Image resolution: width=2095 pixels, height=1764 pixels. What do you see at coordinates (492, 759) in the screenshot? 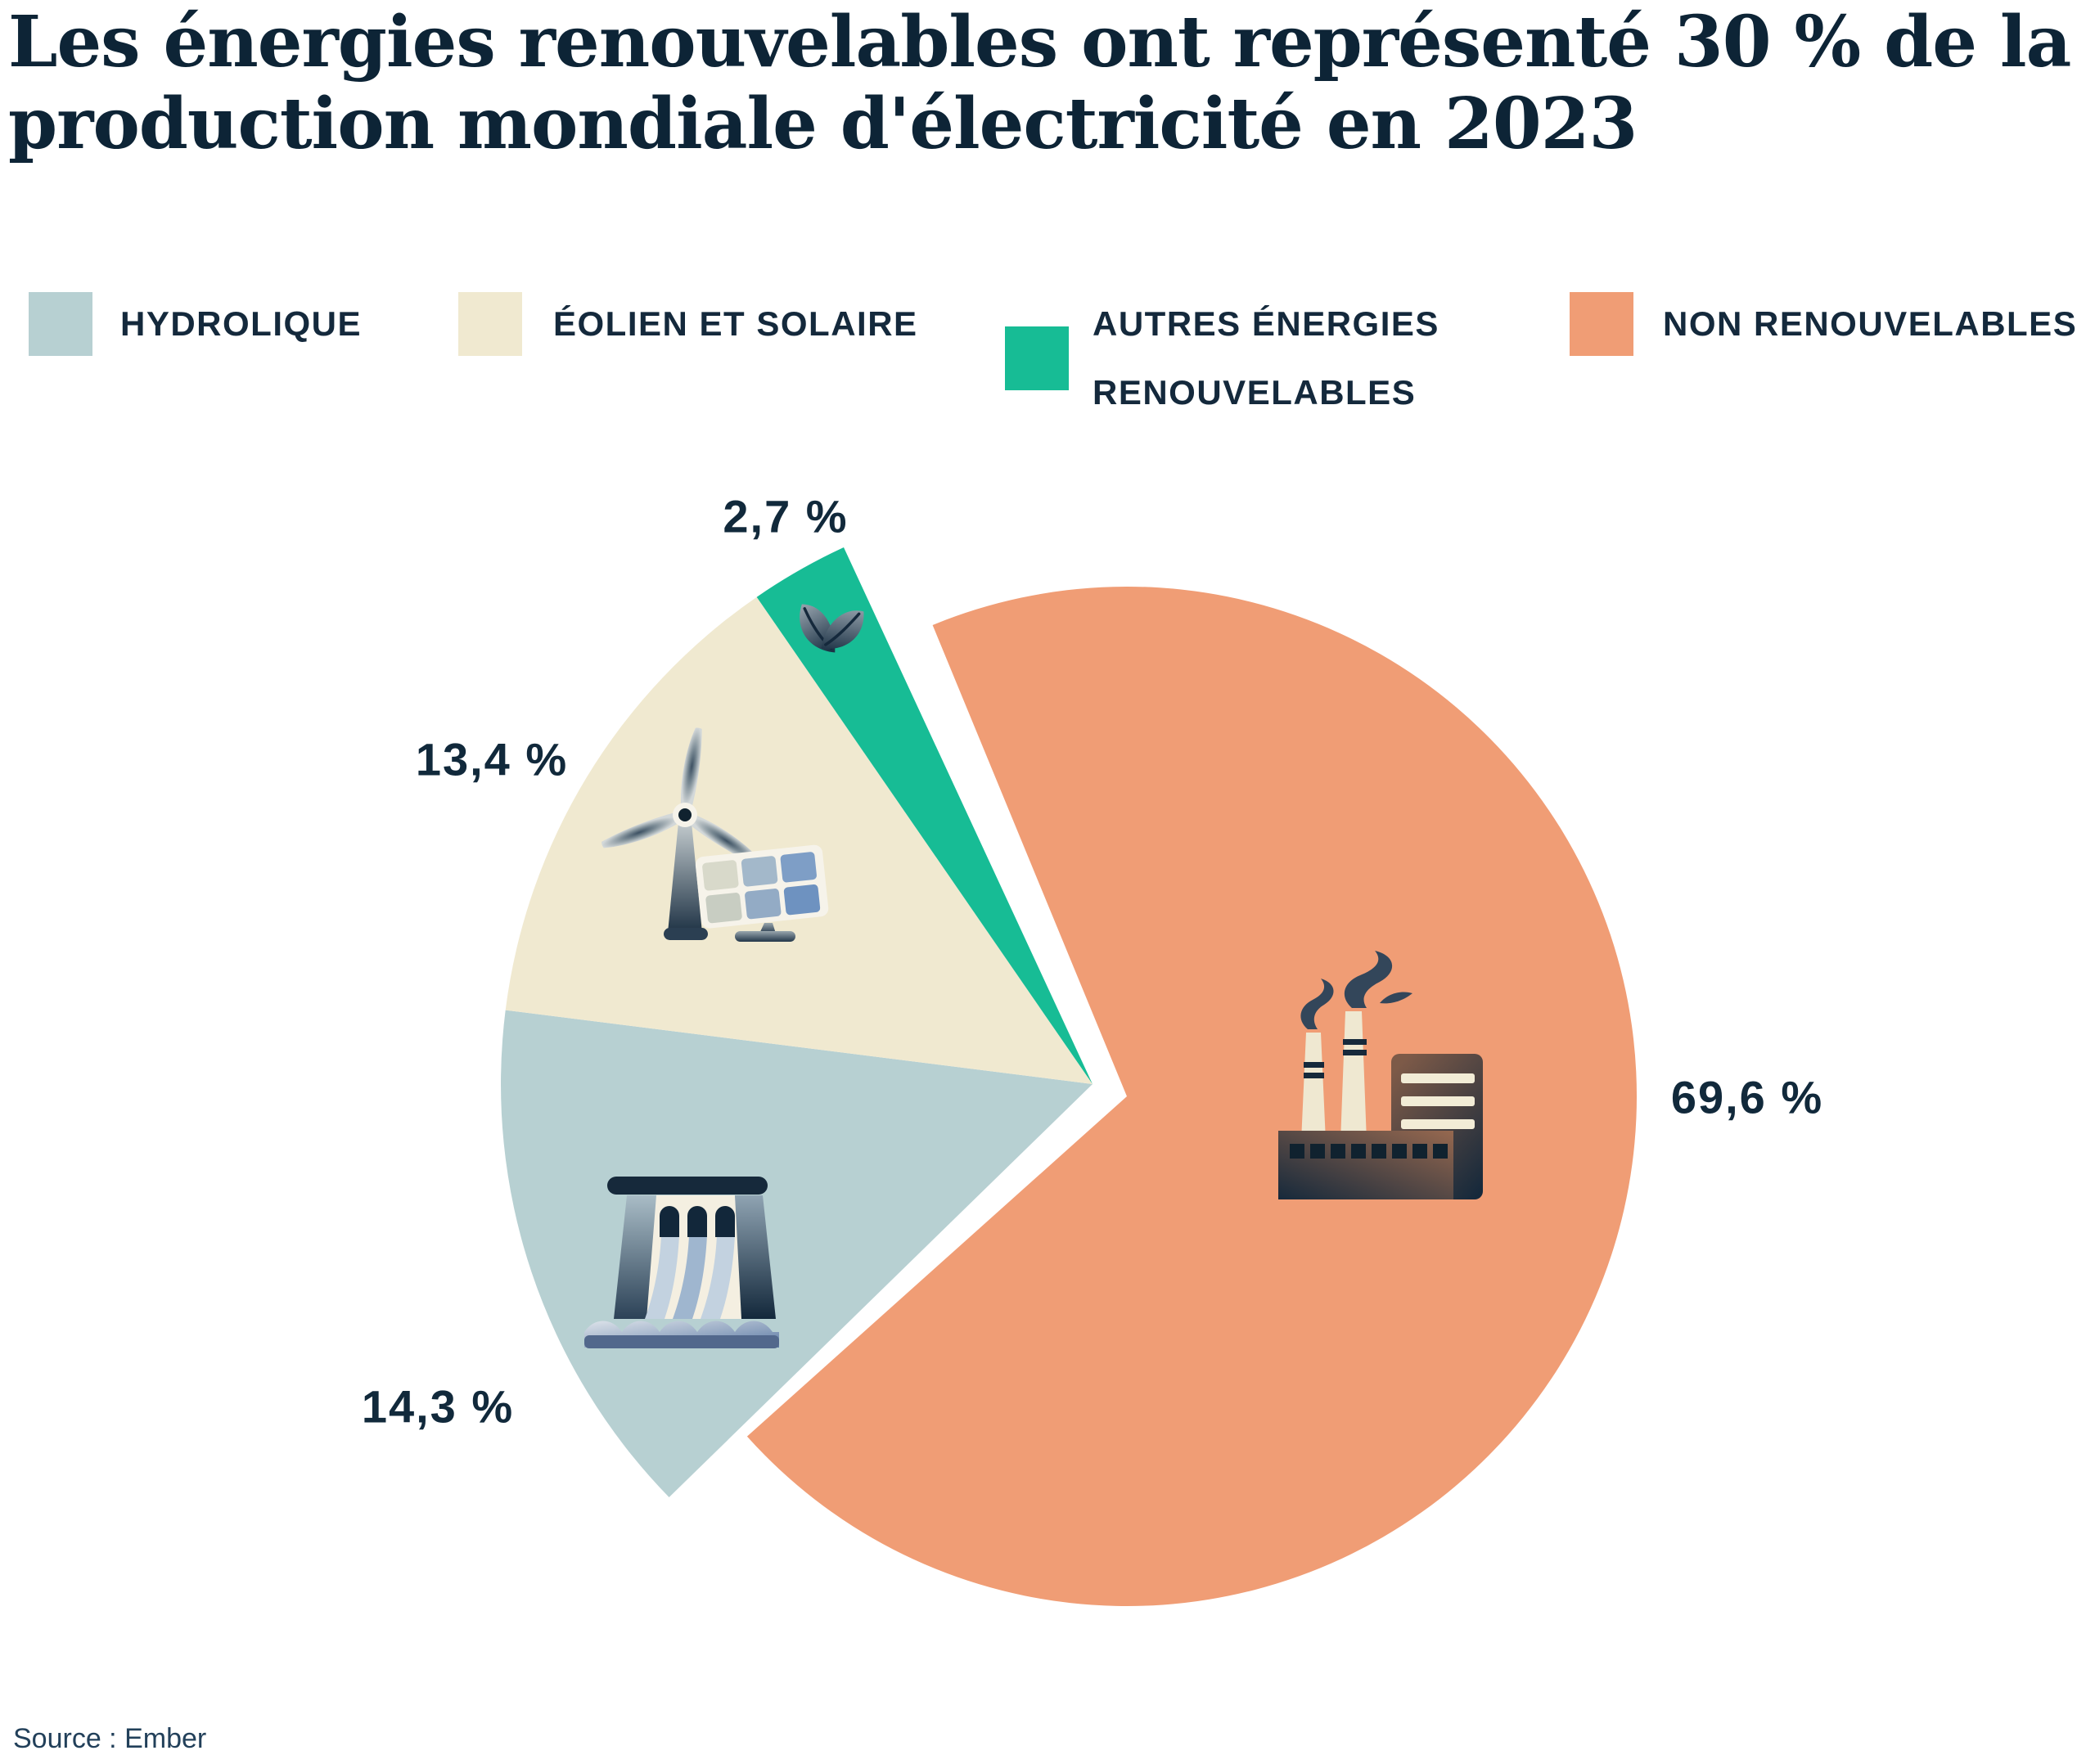
I see `percent-label-eolien-solaire: 13,4 %` at bounding box center [492, 759].